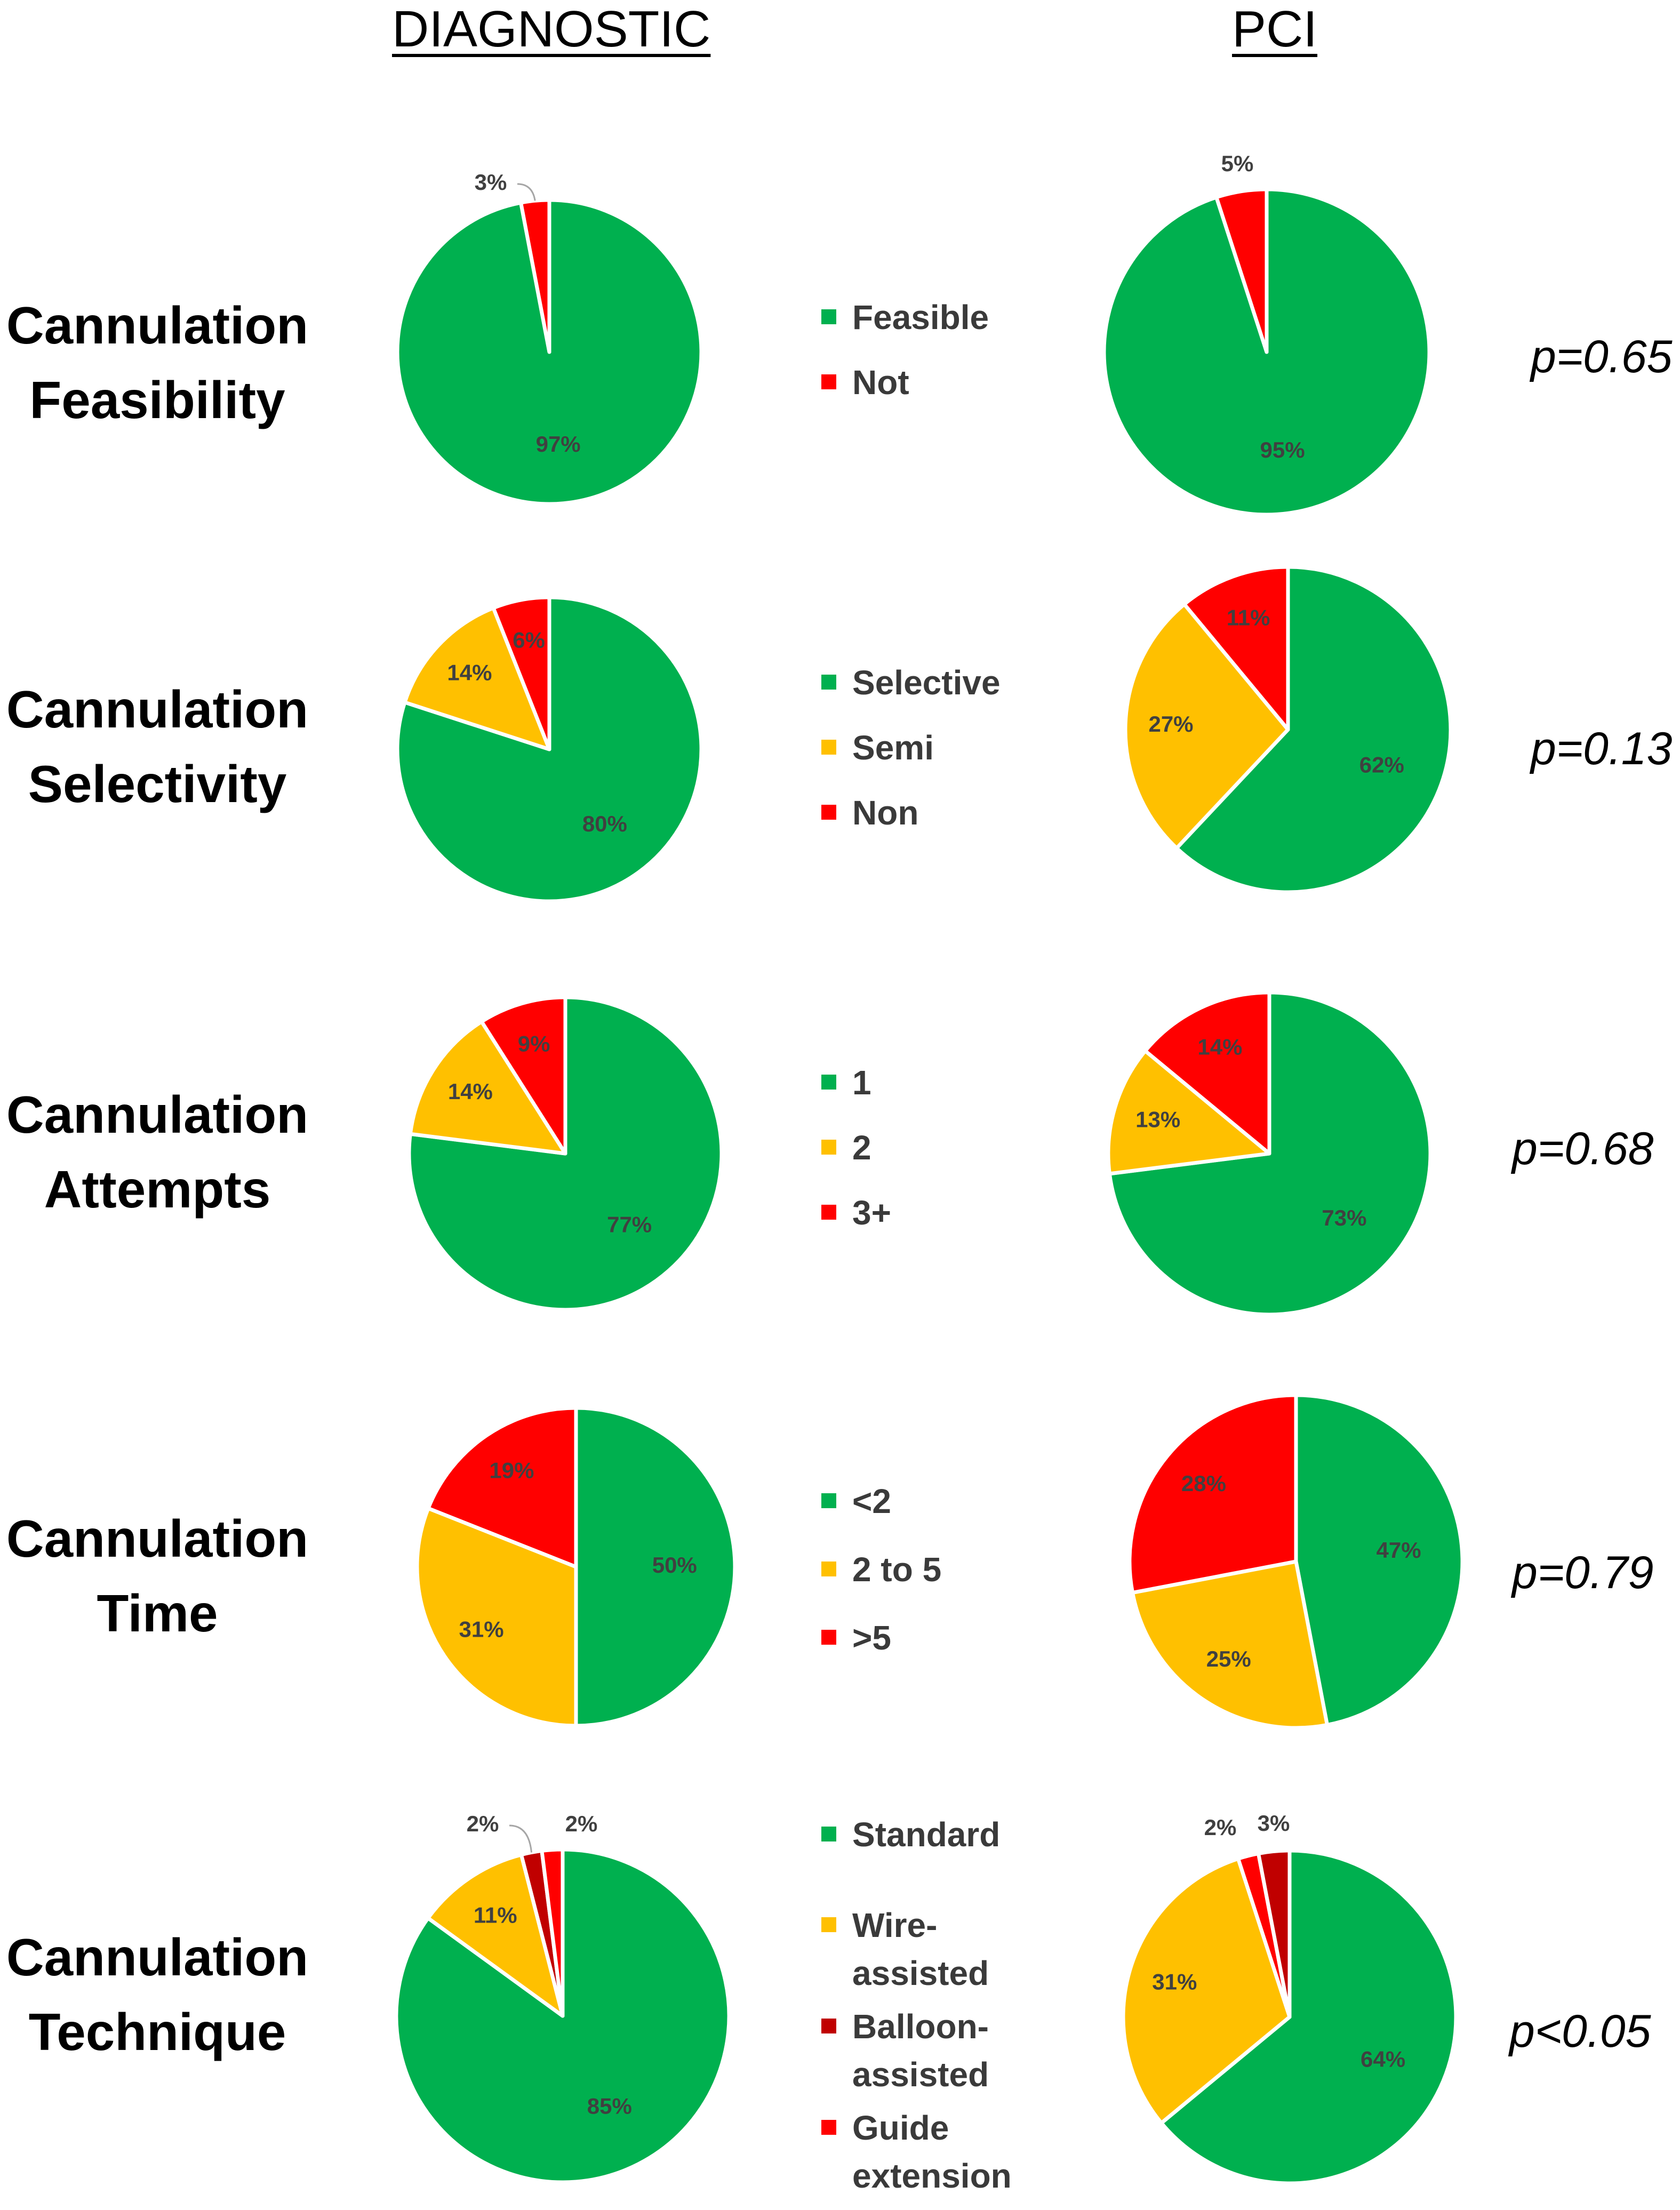 Image resolution: width=1680 pixels, height=2210 pixels. Describe the element at coordinates (926, 1834) in the screenshot. I see `legend-label: Standard` at that location.